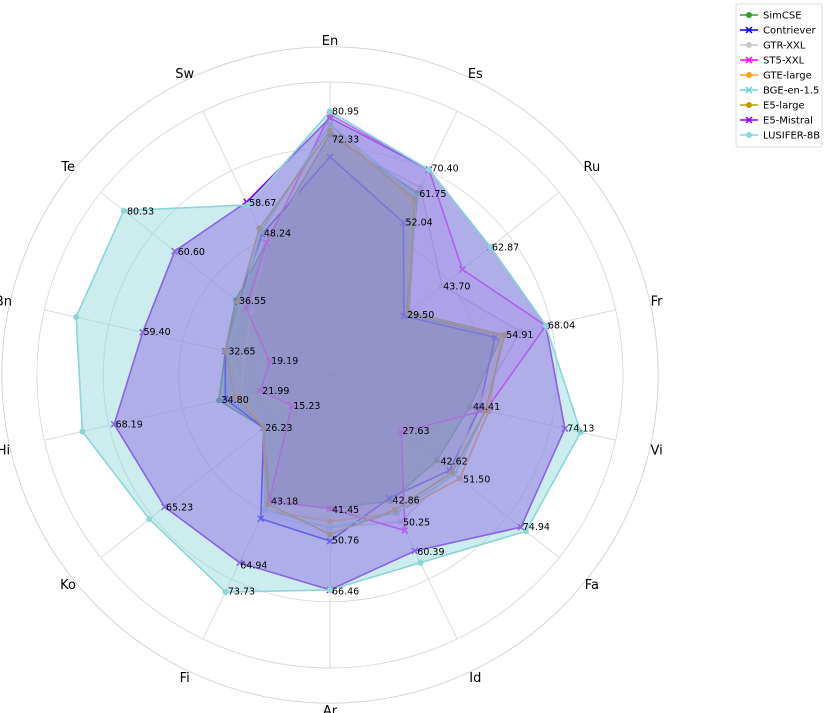  I want to click on data-label: 32.65, so click(241, 351).